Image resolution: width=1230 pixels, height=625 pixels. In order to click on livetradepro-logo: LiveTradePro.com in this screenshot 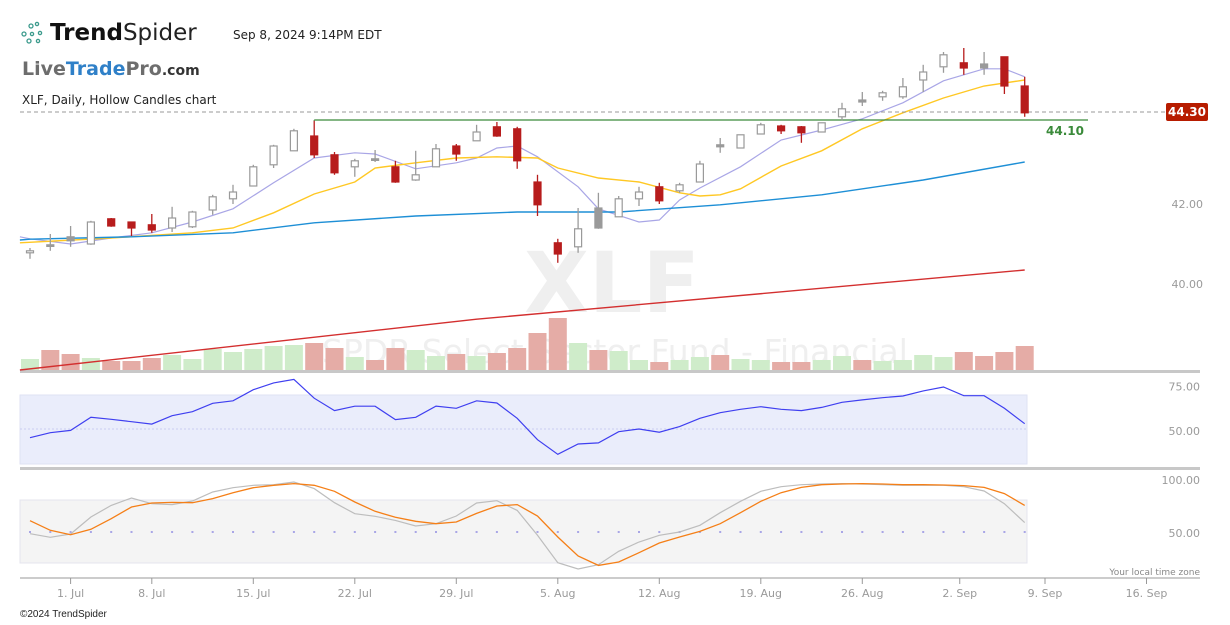, I will do `click(111, 69)`.